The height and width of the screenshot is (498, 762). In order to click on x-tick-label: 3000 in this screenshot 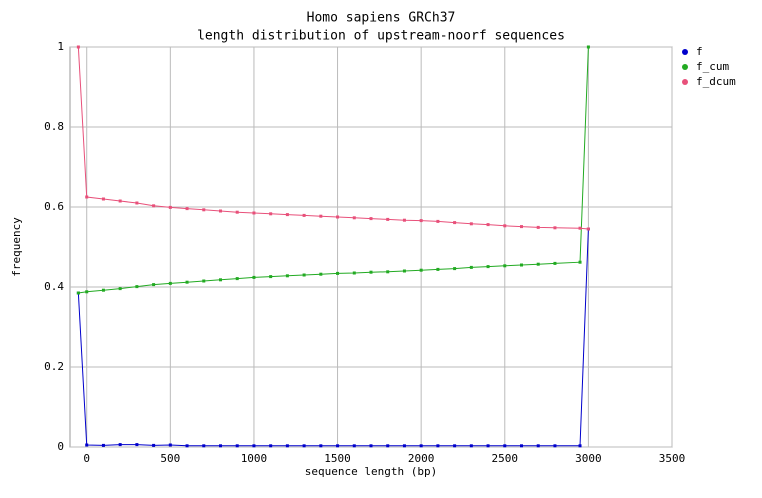, I will do `click(588, 458)`.